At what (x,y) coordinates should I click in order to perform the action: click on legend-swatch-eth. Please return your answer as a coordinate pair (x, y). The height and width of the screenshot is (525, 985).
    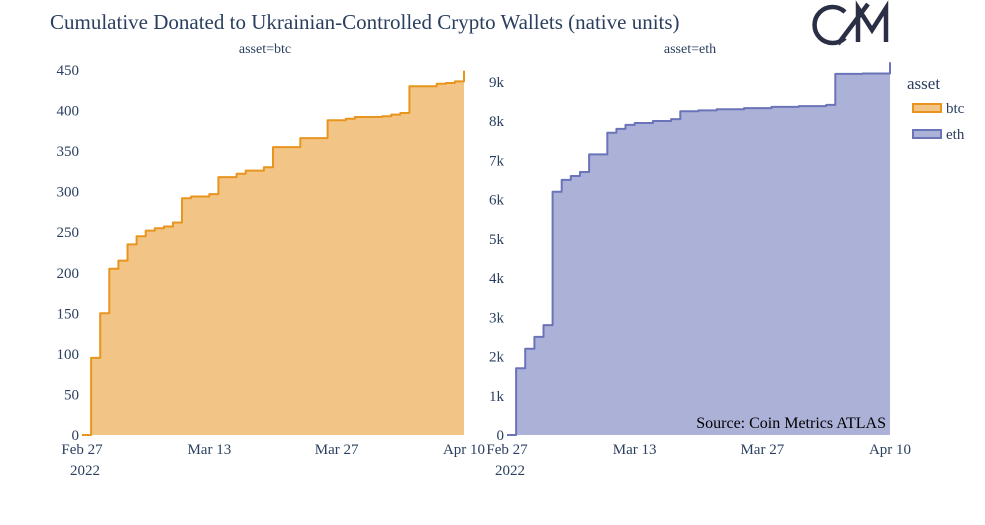
    Looking at the image, I should click on (927, 134).